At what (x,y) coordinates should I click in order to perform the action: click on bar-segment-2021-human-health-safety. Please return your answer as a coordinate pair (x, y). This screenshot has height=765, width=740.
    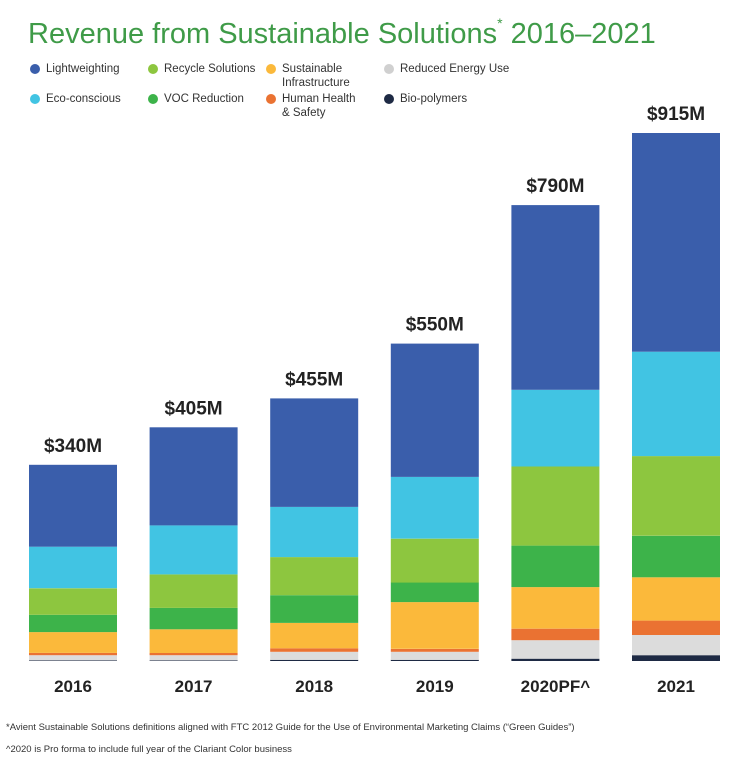
    Looking at the image, I should click on (676, 627).